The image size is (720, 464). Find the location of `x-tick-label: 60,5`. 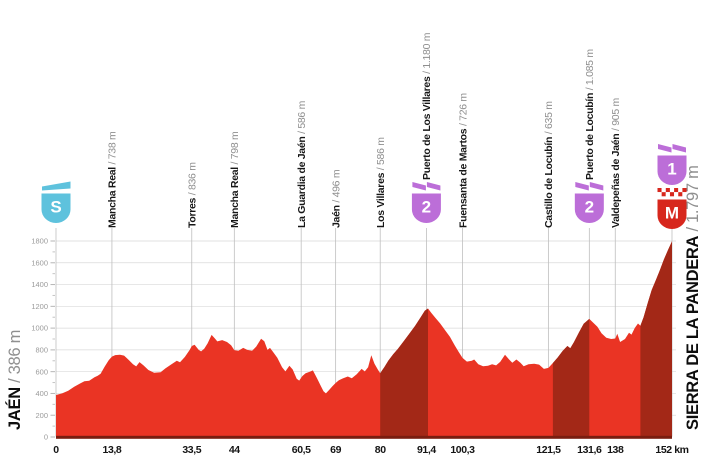

x-tick-label: 60,5 is located at coordinates (301, 450).